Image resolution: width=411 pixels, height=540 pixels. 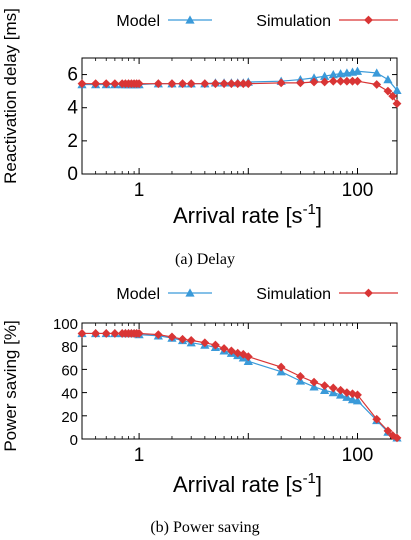 What do you see at coordinates (204, 527) in the screenshot?
I see `figure-caption: (b) Power saving` at bounding box center [204, 527].